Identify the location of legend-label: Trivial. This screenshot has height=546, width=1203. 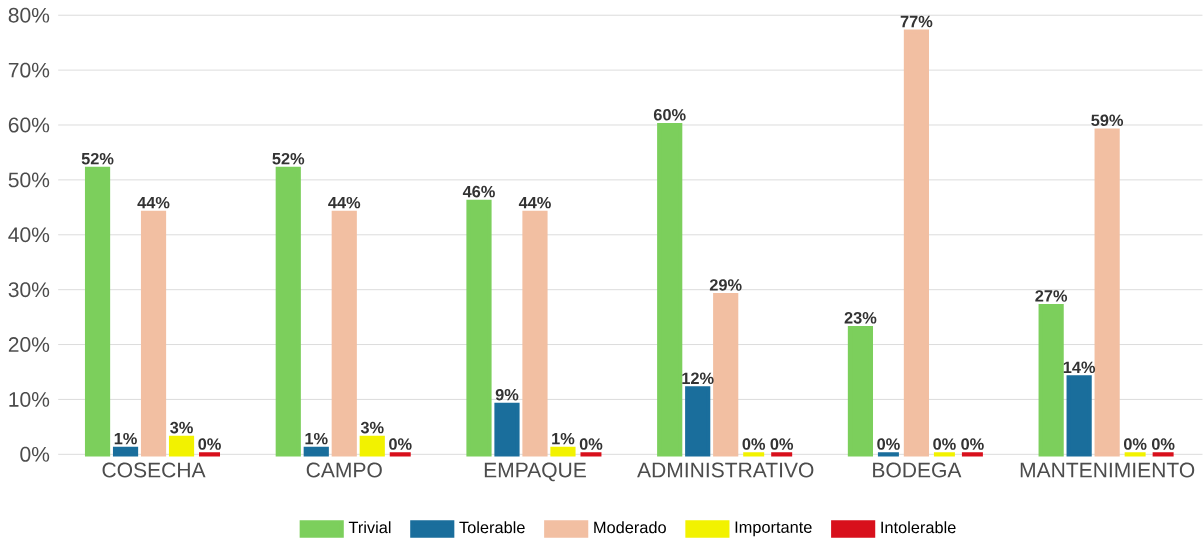
(369, 527).